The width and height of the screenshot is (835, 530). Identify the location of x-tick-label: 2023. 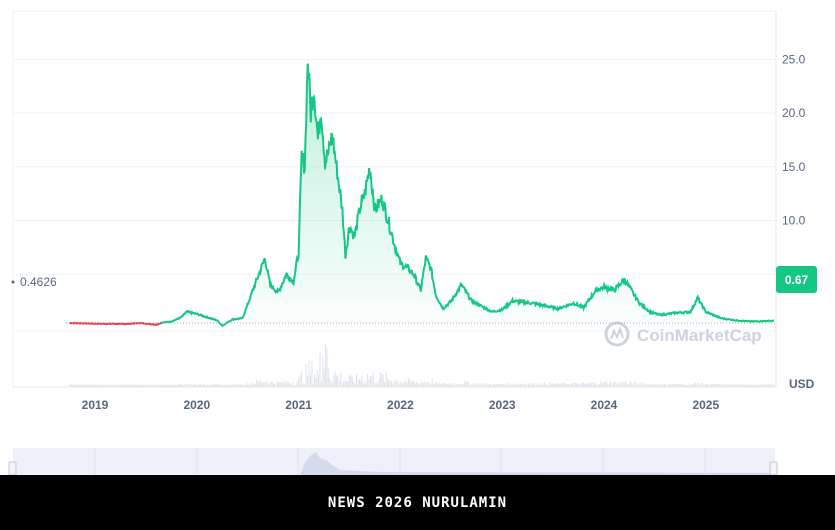
(502, 405).